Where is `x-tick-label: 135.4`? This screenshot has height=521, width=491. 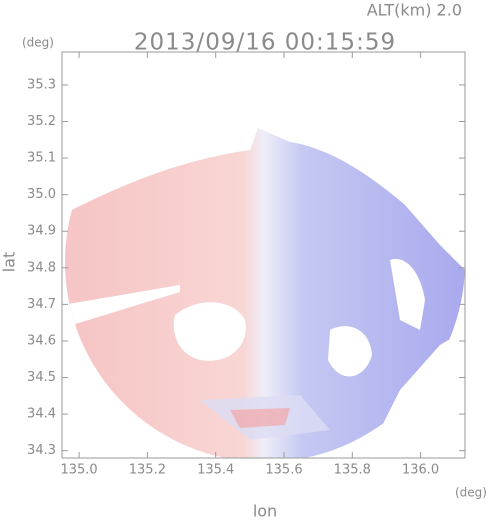 x-tick-label: 135.4 is located at coordinates (215, 470).